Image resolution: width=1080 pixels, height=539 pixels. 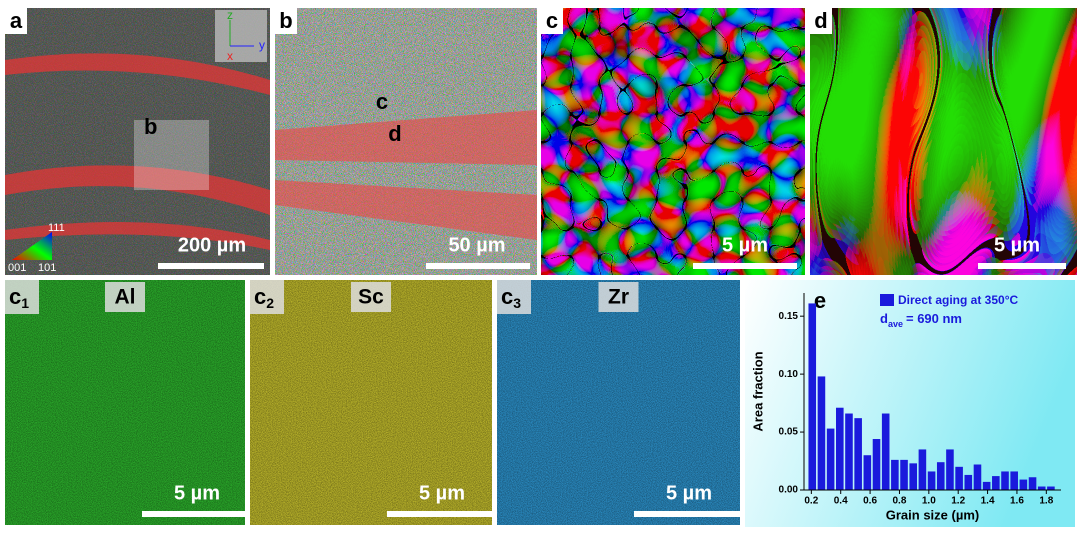 What do you see at coordinates (1017, 501) in the screenshot?
I see `x-tick-label: 1.6` at bounding box center [1017, 501].